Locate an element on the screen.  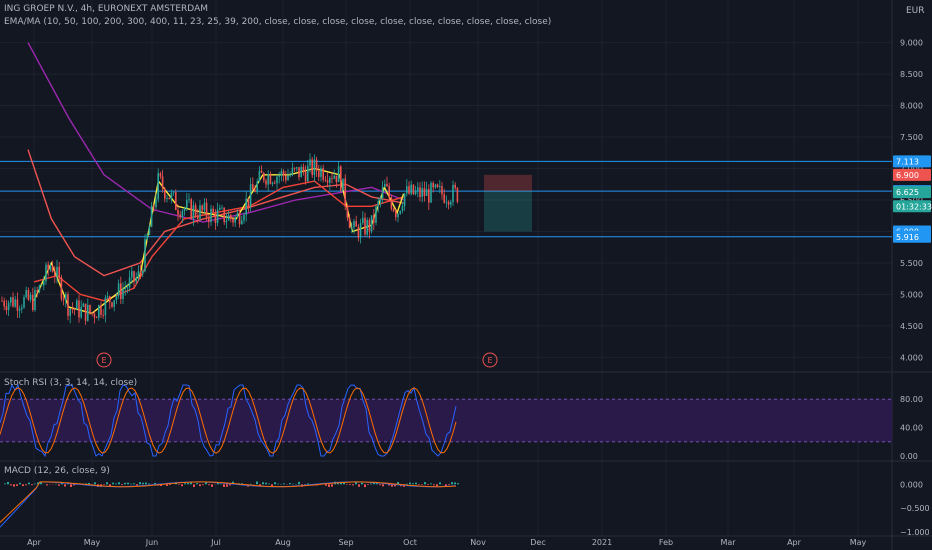
y-tick-label: 5.000 is located at coordinates (911, 294).